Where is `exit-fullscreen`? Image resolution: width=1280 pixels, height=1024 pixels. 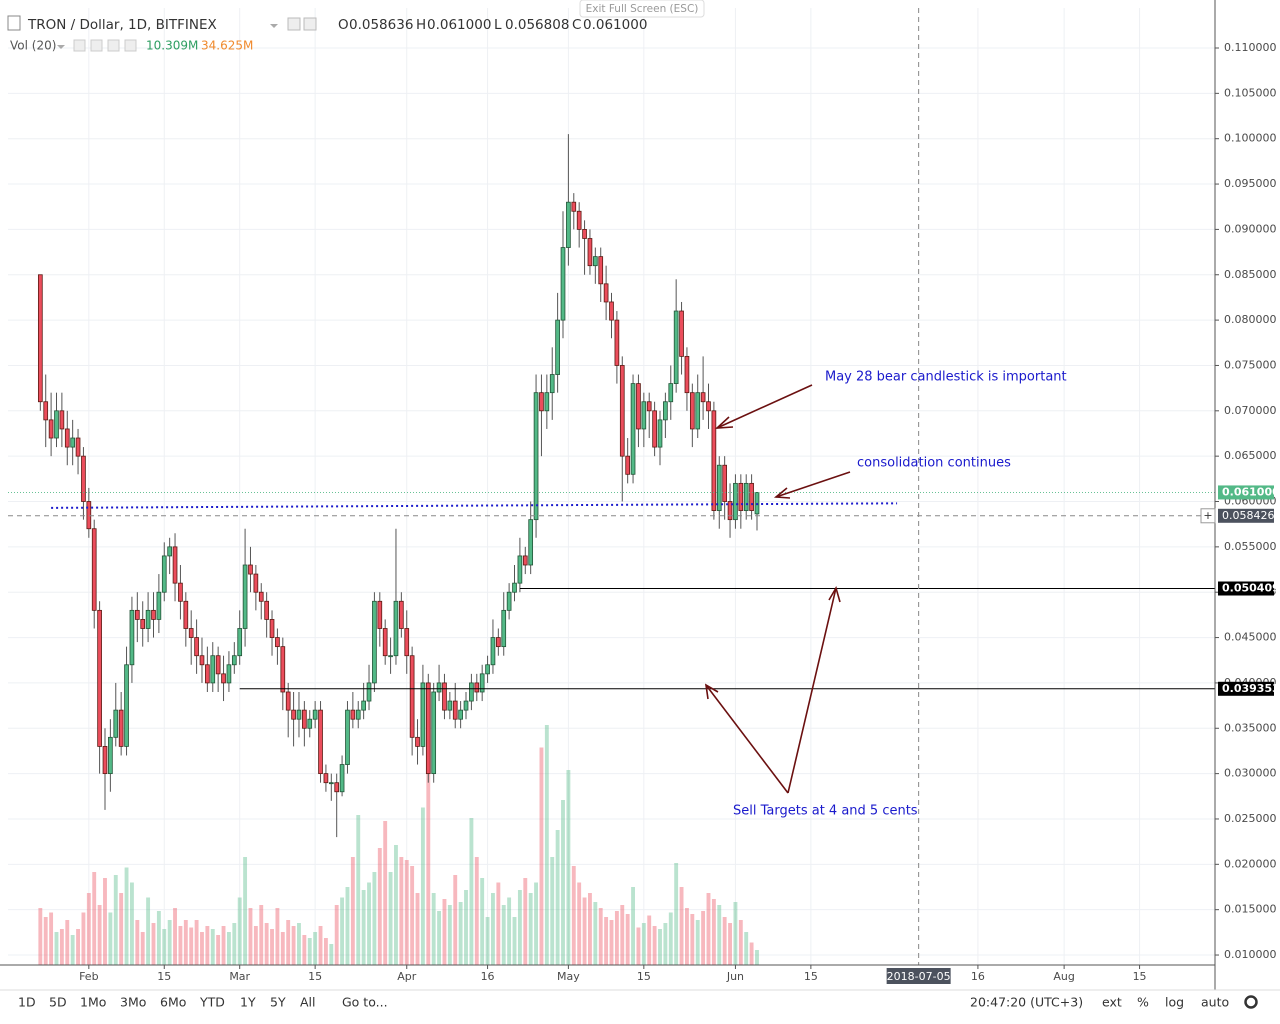
exit-fullscreen is located at coordinates (642, 9).